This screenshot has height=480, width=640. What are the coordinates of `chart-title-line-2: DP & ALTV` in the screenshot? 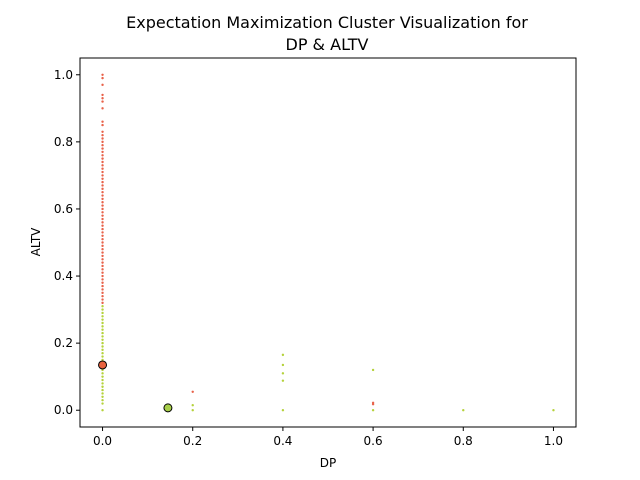 It's located at (327, 44).